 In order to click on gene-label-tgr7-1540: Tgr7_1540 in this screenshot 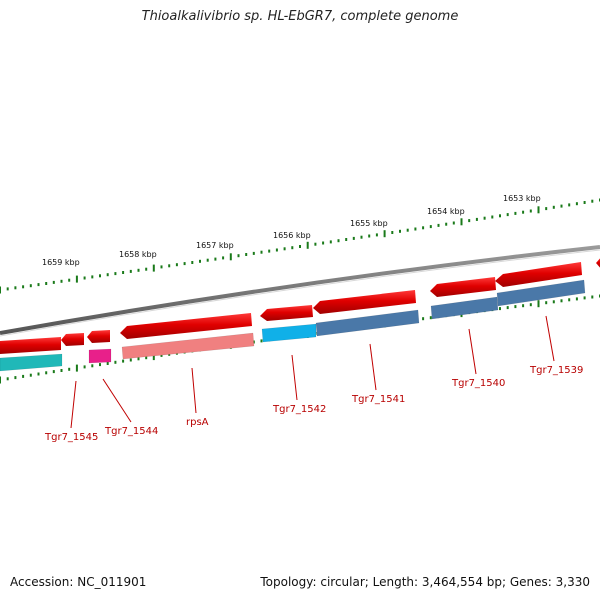, I will do `click(478, 383)`.